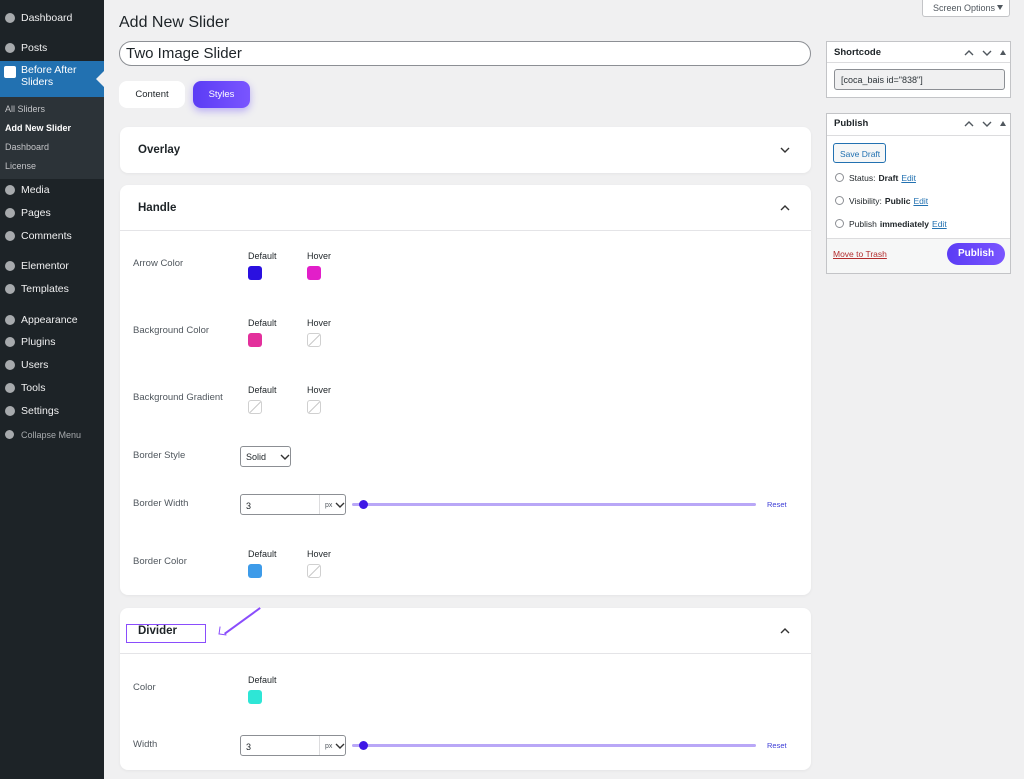  I want to click on menu-item-active: Before After Sliders, so click(49, 76).